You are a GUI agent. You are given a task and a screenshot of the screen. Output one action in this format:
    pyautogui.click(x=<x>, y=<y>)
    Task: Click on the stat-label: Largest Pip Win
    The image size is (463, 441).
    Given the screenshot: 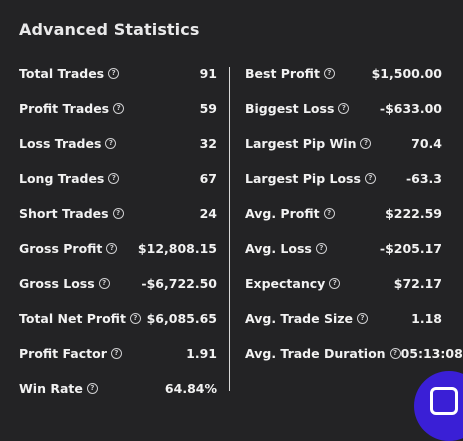 What is the action you would take?
    pyautogui.click(x=301, y=143)
    